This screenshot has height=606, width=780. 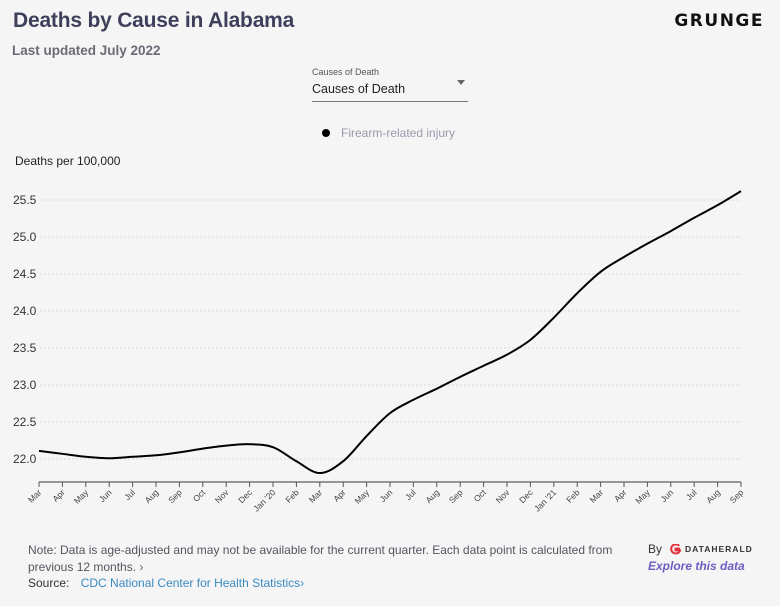 I want to click on y-axis-ticks: 22.0 22.5 23.0 23.5 24.0 24.5 25.0 25.5, so click(x=25, y=329).